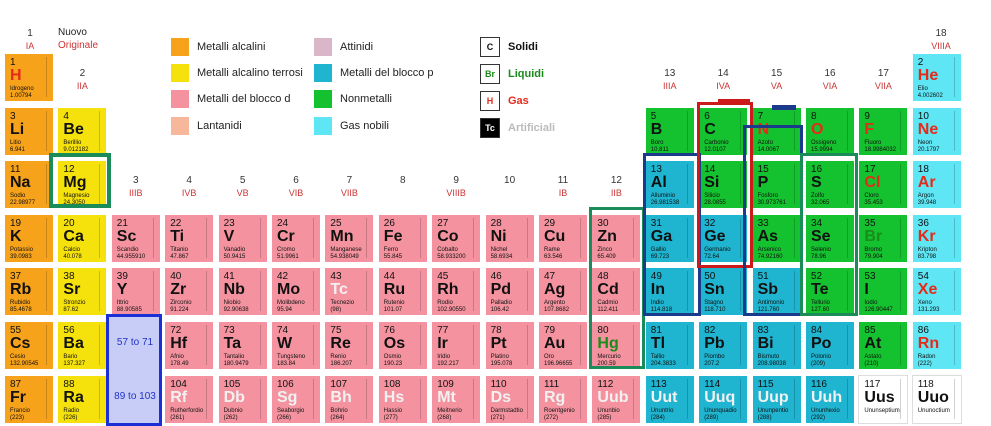 The width and height of the screenshot is (991, 426). Describe the element at coordinates (29, 292) in the screenshot. I see `element-rb: 37 Rb Rubidio 85.4678` at that location.